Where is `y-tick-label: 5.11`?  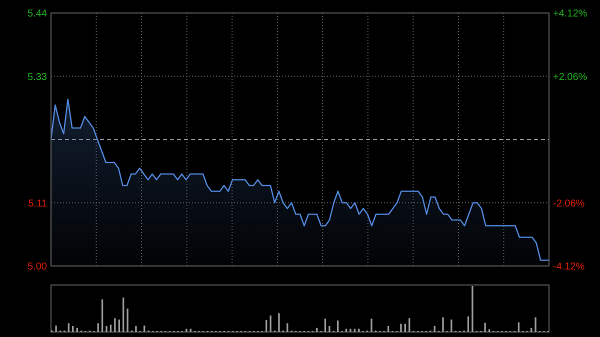 y-tick-label: 5.11 is located at coordinates (38, 204).